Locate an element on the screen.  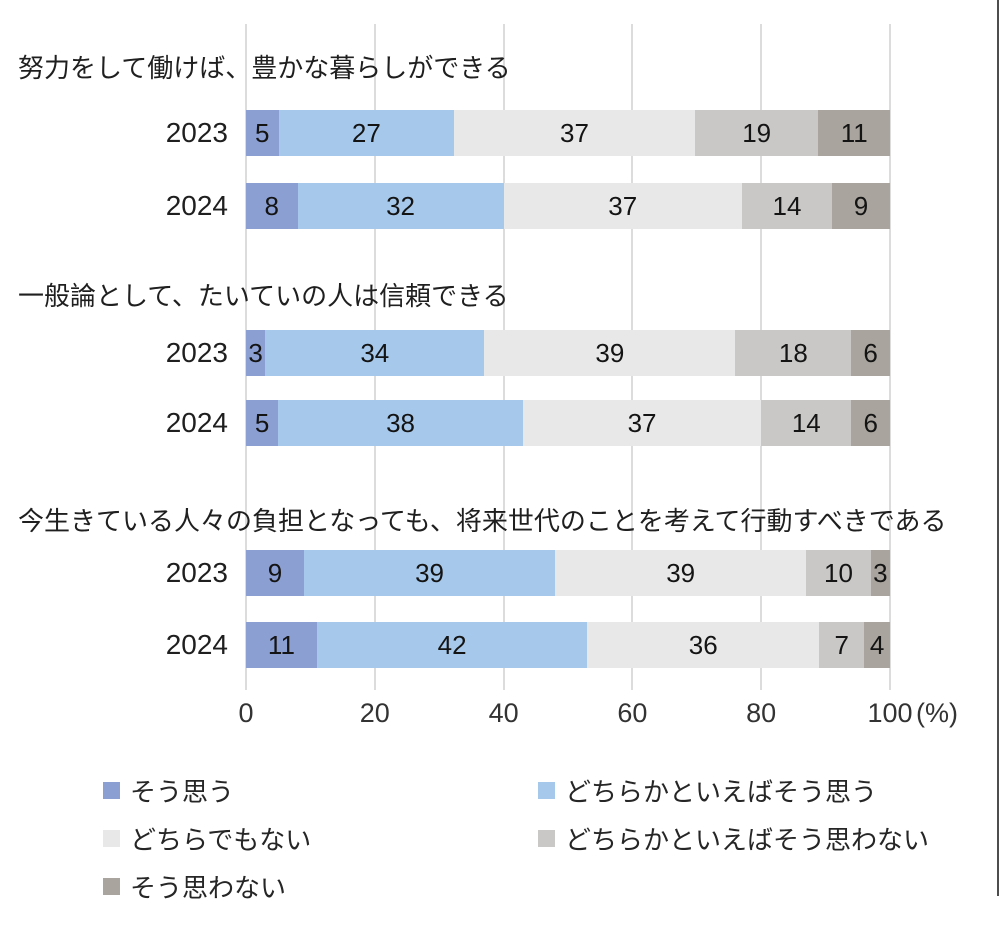
bar-segment: 32 is located at coordinates (400, 206).